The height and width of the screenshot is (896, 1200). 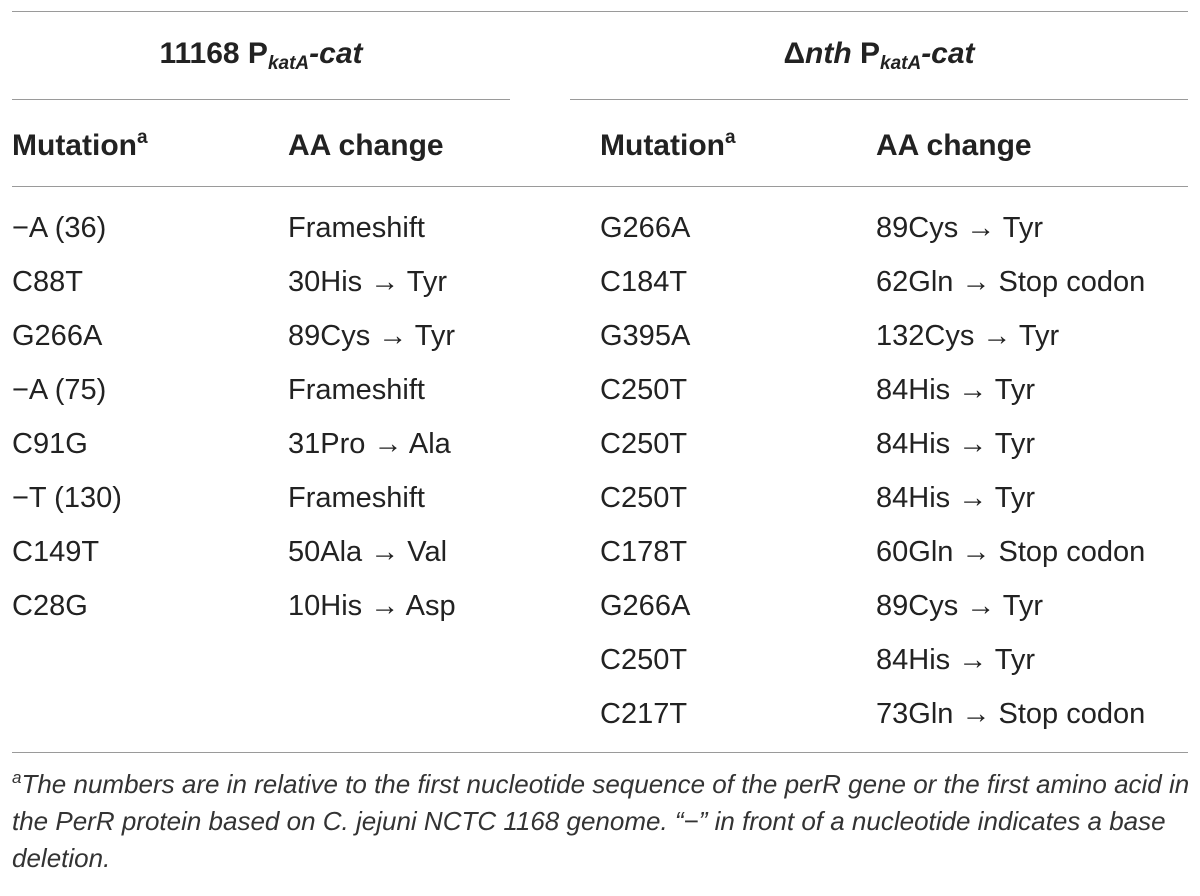 What do you see at coordinates (47, 282) in the screenshot?
I see `g1-row-2-mutation: C88T` at bounding box center [47, 282].